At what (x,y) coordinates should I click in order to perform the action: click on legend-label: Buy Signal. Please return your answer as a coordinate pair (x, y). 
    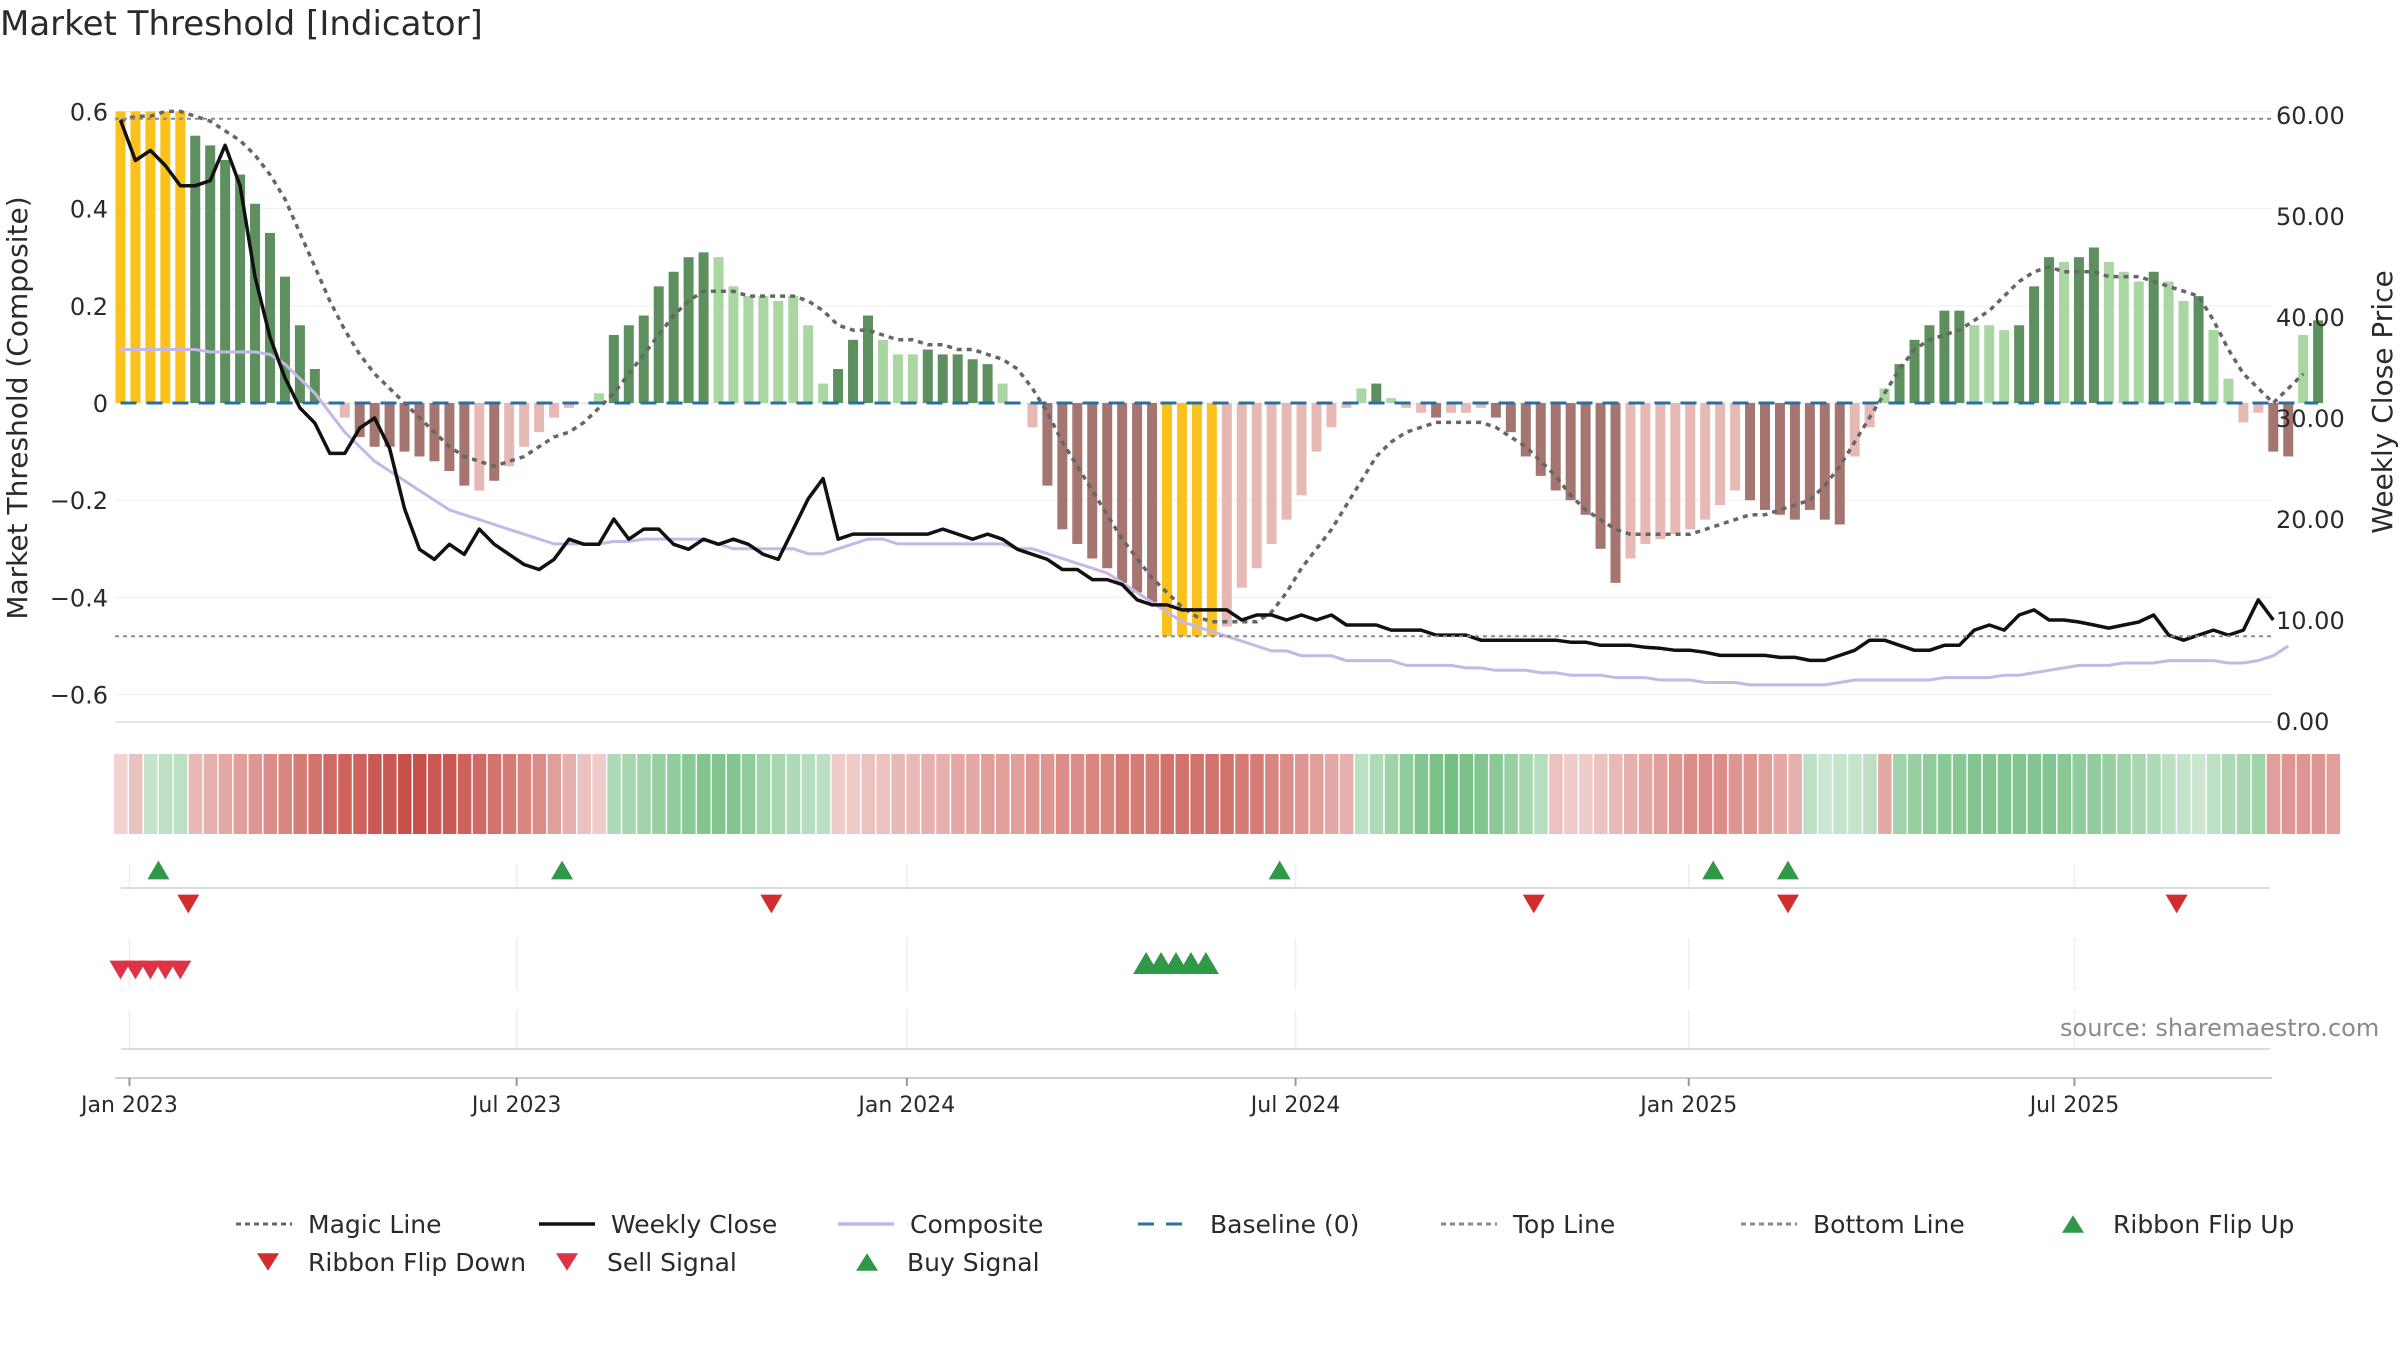
    Looking at the image, I should click on (973, 1262).